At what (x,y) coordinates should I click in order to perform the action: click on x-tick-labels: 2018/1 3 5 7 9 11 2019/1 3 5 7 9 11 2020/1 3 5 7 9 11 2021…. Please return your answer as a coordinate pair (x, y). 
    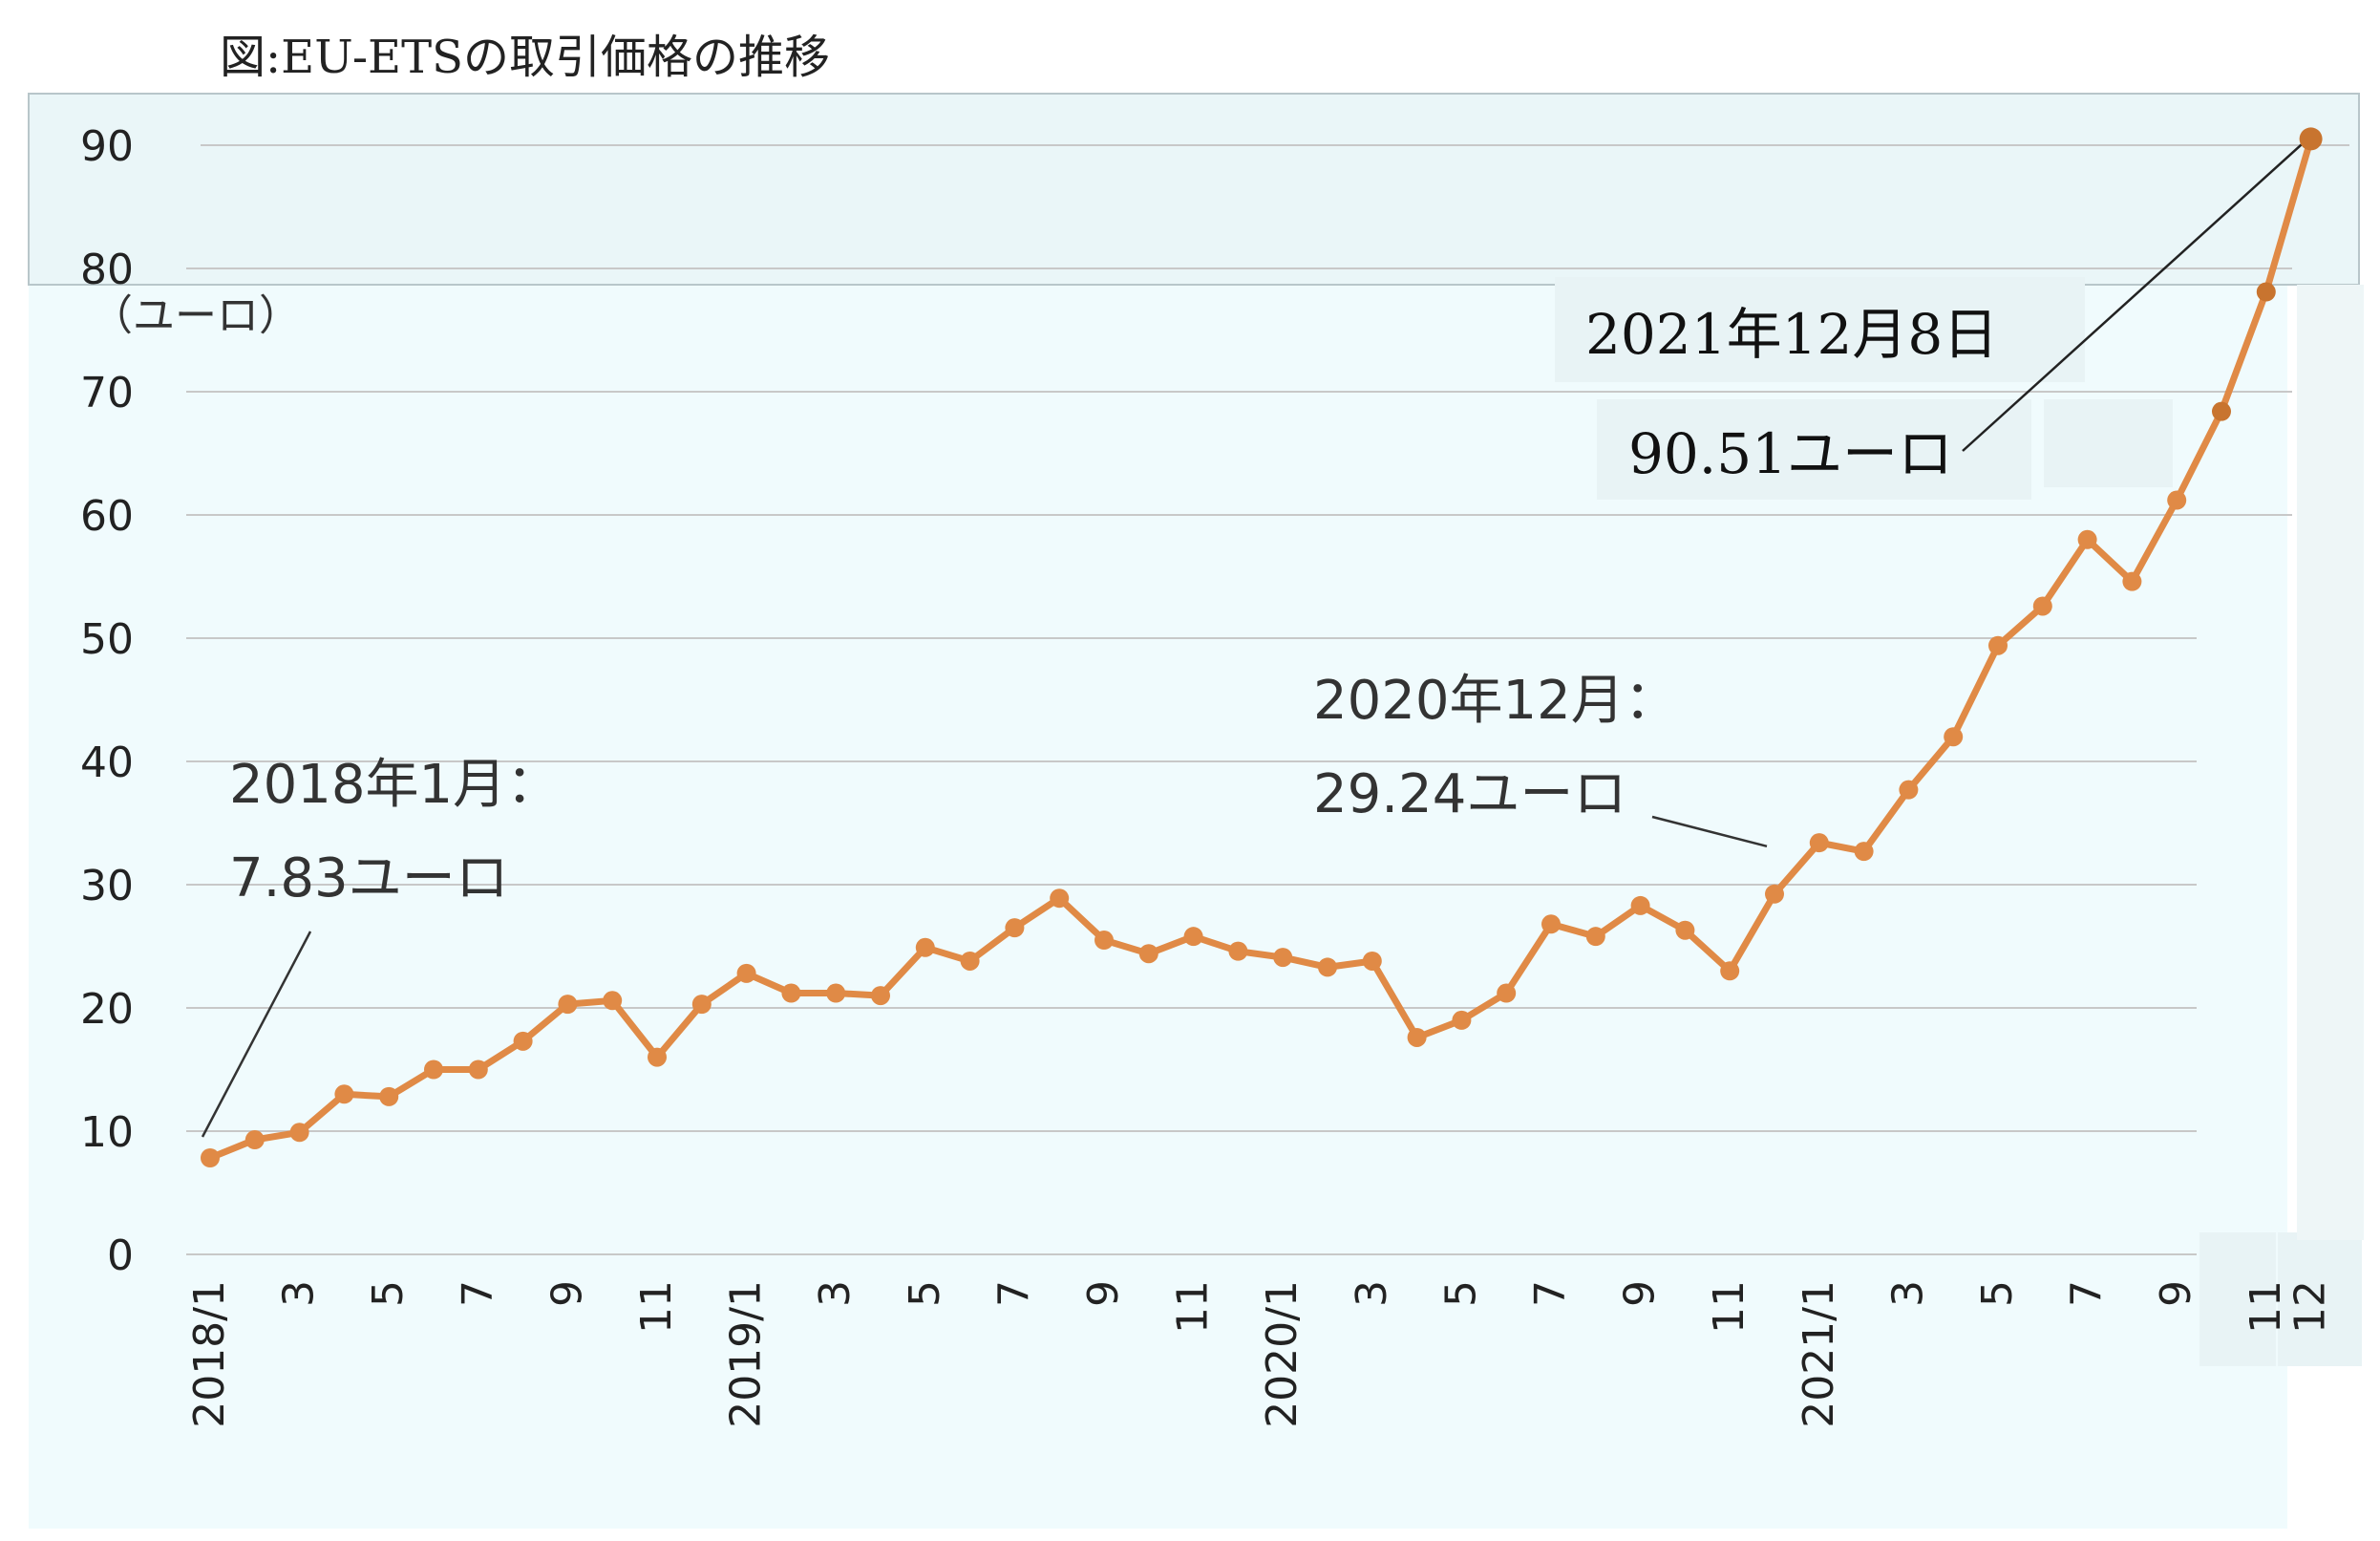
    Looking at the image, I should click on (1260, 1354).